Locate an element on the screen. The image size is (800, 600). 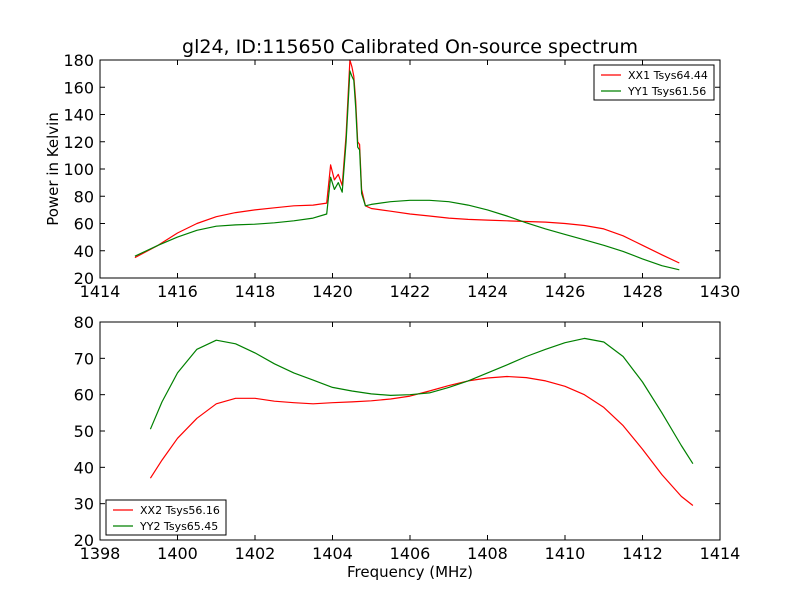
x-tick-label: 1426 is located at coordinates (565, 291).